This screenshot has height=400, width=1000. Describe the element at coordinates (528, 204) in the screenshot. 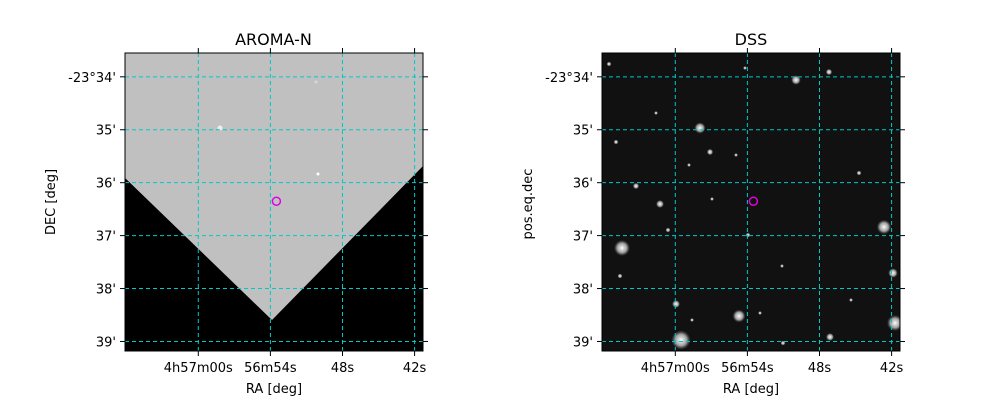

I see `y-axis-label: pos.eq.dec` at that location.